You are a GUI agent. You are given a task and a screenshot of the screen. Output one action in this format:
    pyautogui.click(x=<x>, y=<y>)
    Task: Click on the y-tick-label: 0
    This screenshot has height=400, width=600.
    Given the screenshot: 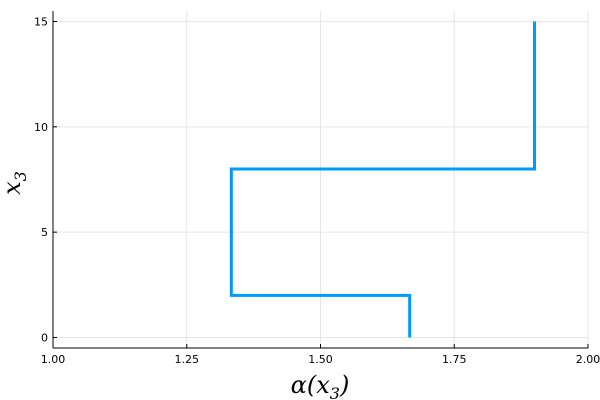 What is the action you would take?
    pyautogui.click(x=44, y=337)
    